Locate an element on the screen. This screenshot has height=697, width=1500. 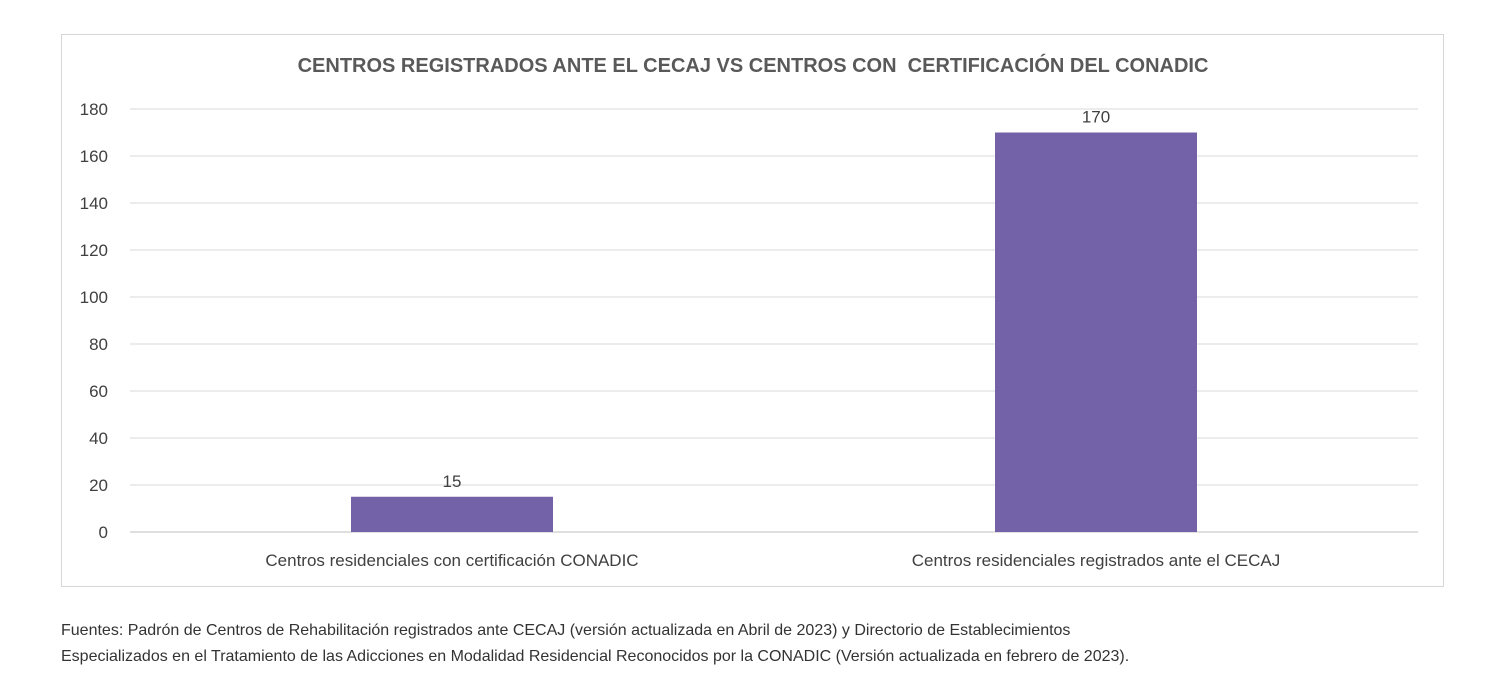
y-tick-label: 0 is located at coordinates (103, 532).